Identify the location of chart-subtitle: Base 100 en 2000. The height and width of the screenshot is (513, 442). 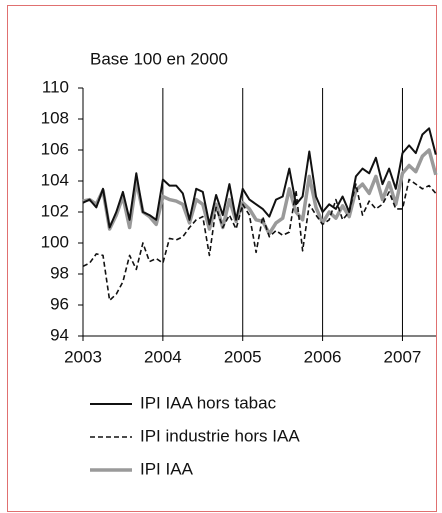
(159, 58).